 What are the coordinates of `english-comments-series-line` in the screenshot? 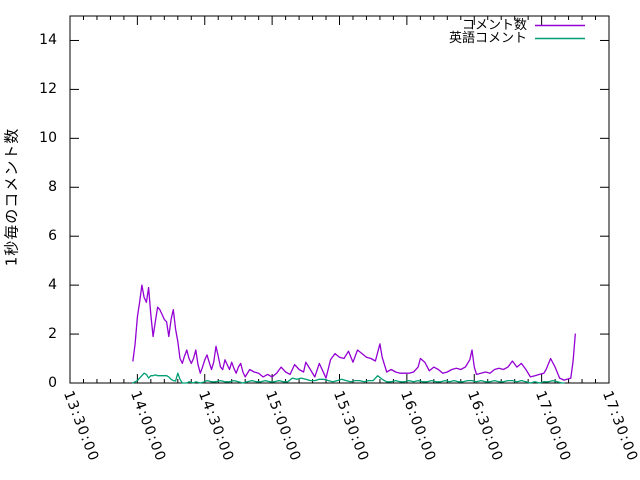 It's located at (348, 378).